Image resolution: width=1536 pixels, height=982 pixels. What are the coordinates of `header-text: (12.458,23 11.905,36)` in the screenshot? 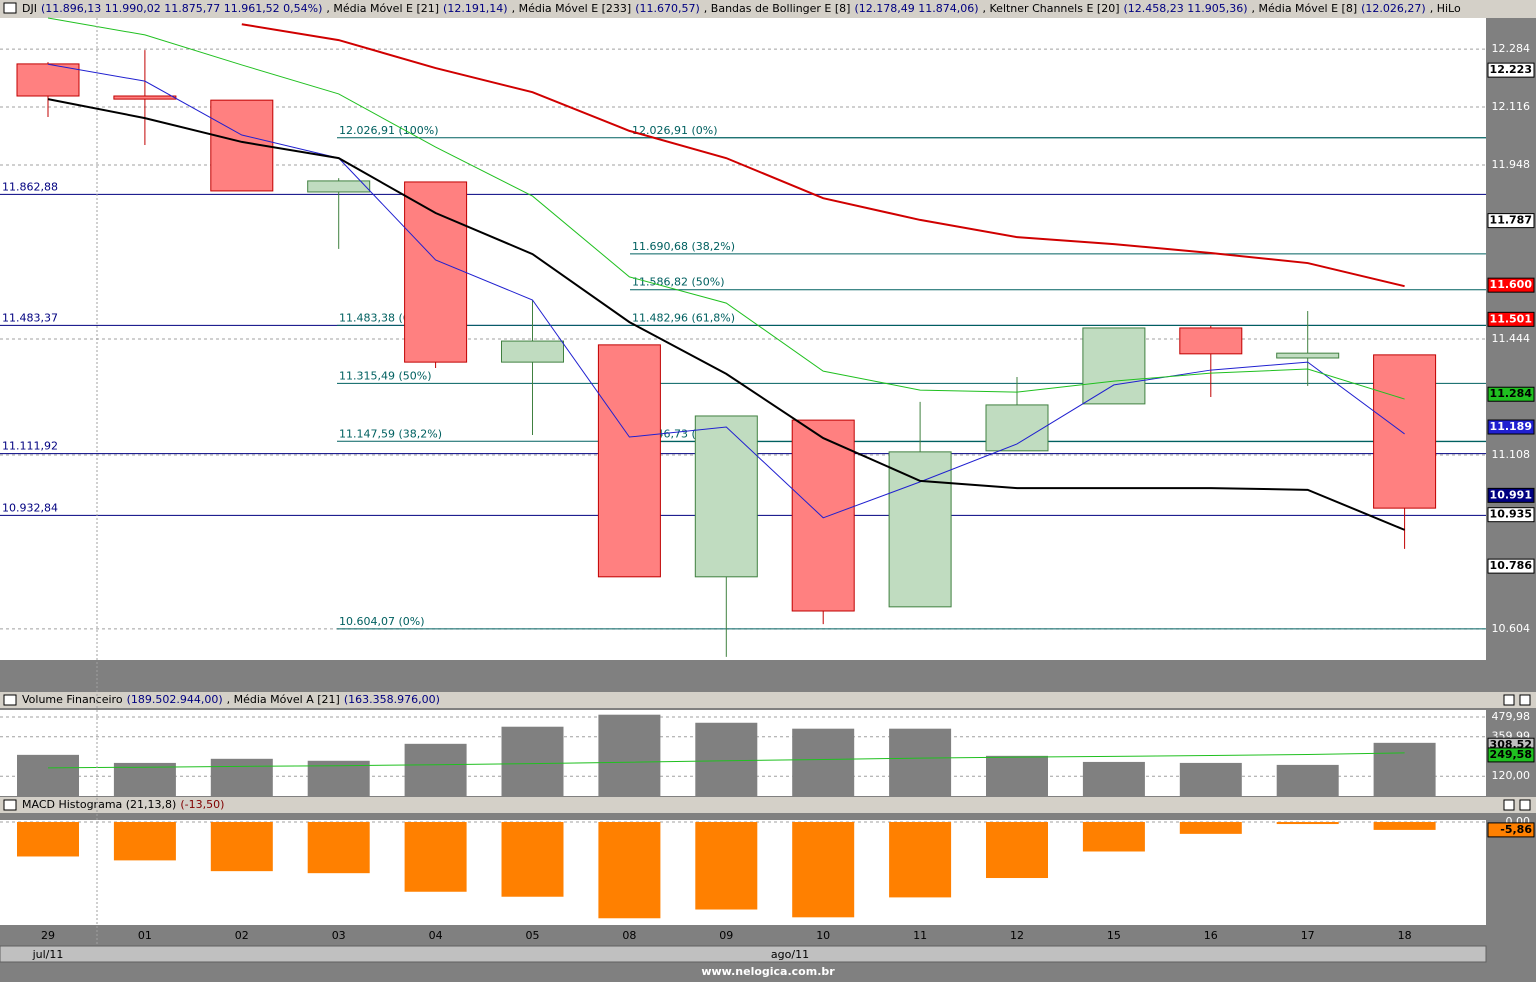 It's located at (1185, 8).